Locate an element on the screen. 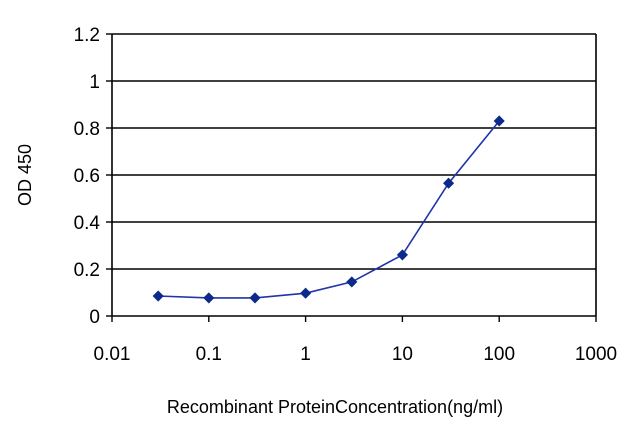 Image resolution: width=640 pixels, height=427 pixels. y-tick-label: 1 is located at coordinates (94, 82).